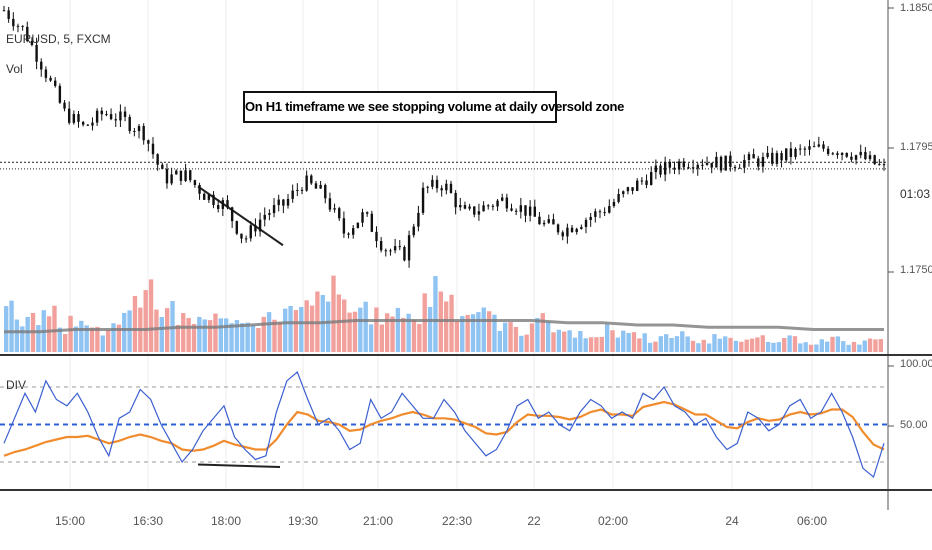 This screenshot has width=932, height=550. Describe the element at coordinates (58, 39) in the screenshot. I see `symbol-label: EURUSD, 5, FXCM` at that location.